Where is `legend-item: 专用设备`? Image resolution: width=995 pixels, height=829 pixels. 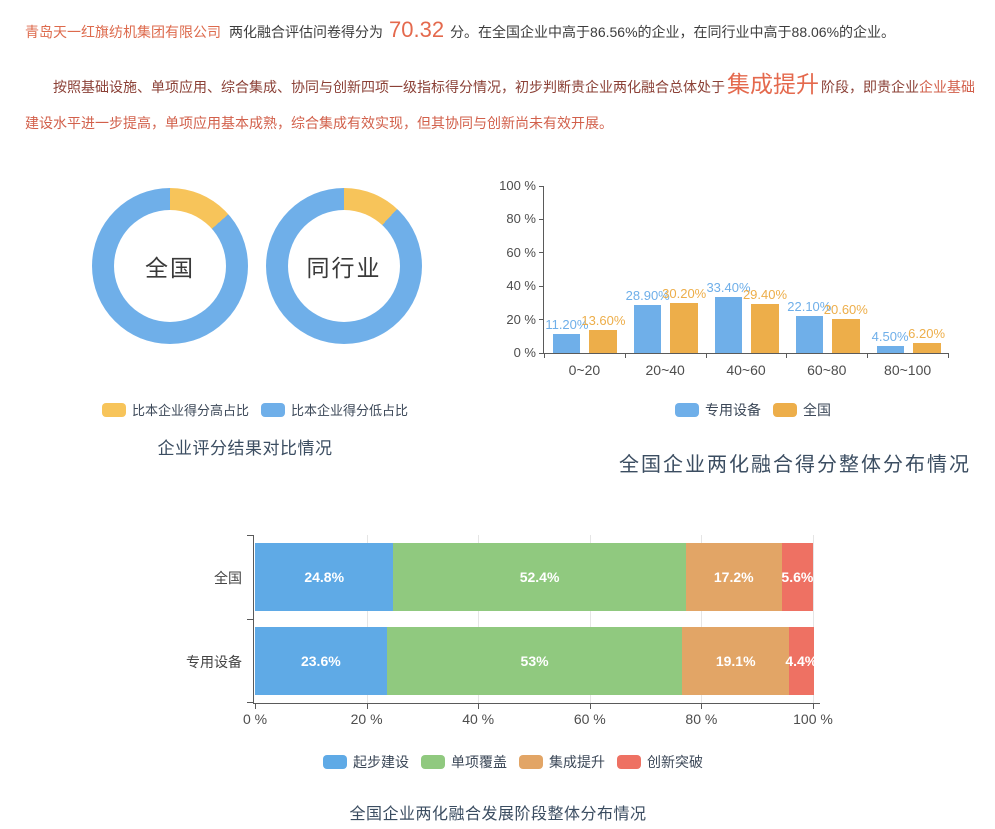 legend-item: 专用设备 is located at coordinates (718, 410).